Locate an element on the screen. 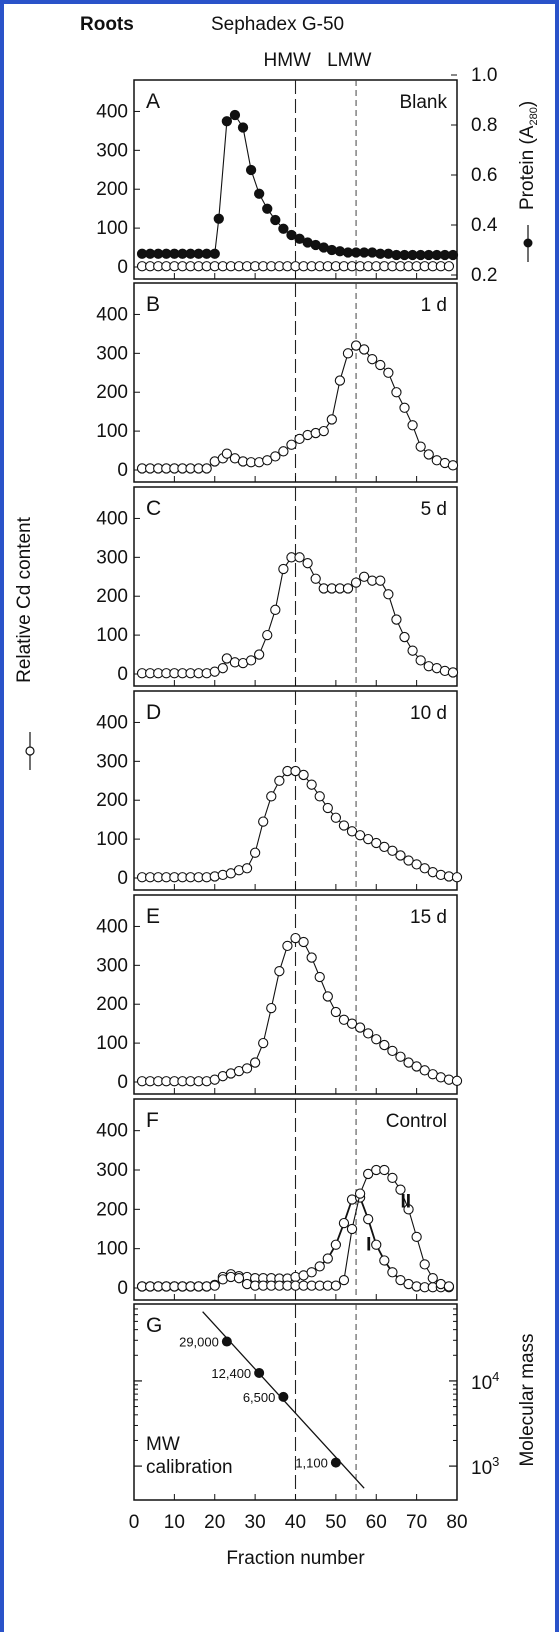 This screenshot has width=559, height=1632. panel-condition: 1 d is located at coordinates (434, 305).